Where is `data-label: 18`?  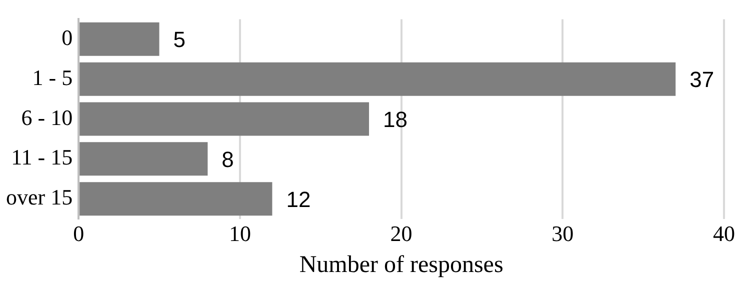
data-label: 18 is located at coordinates (395, 119).